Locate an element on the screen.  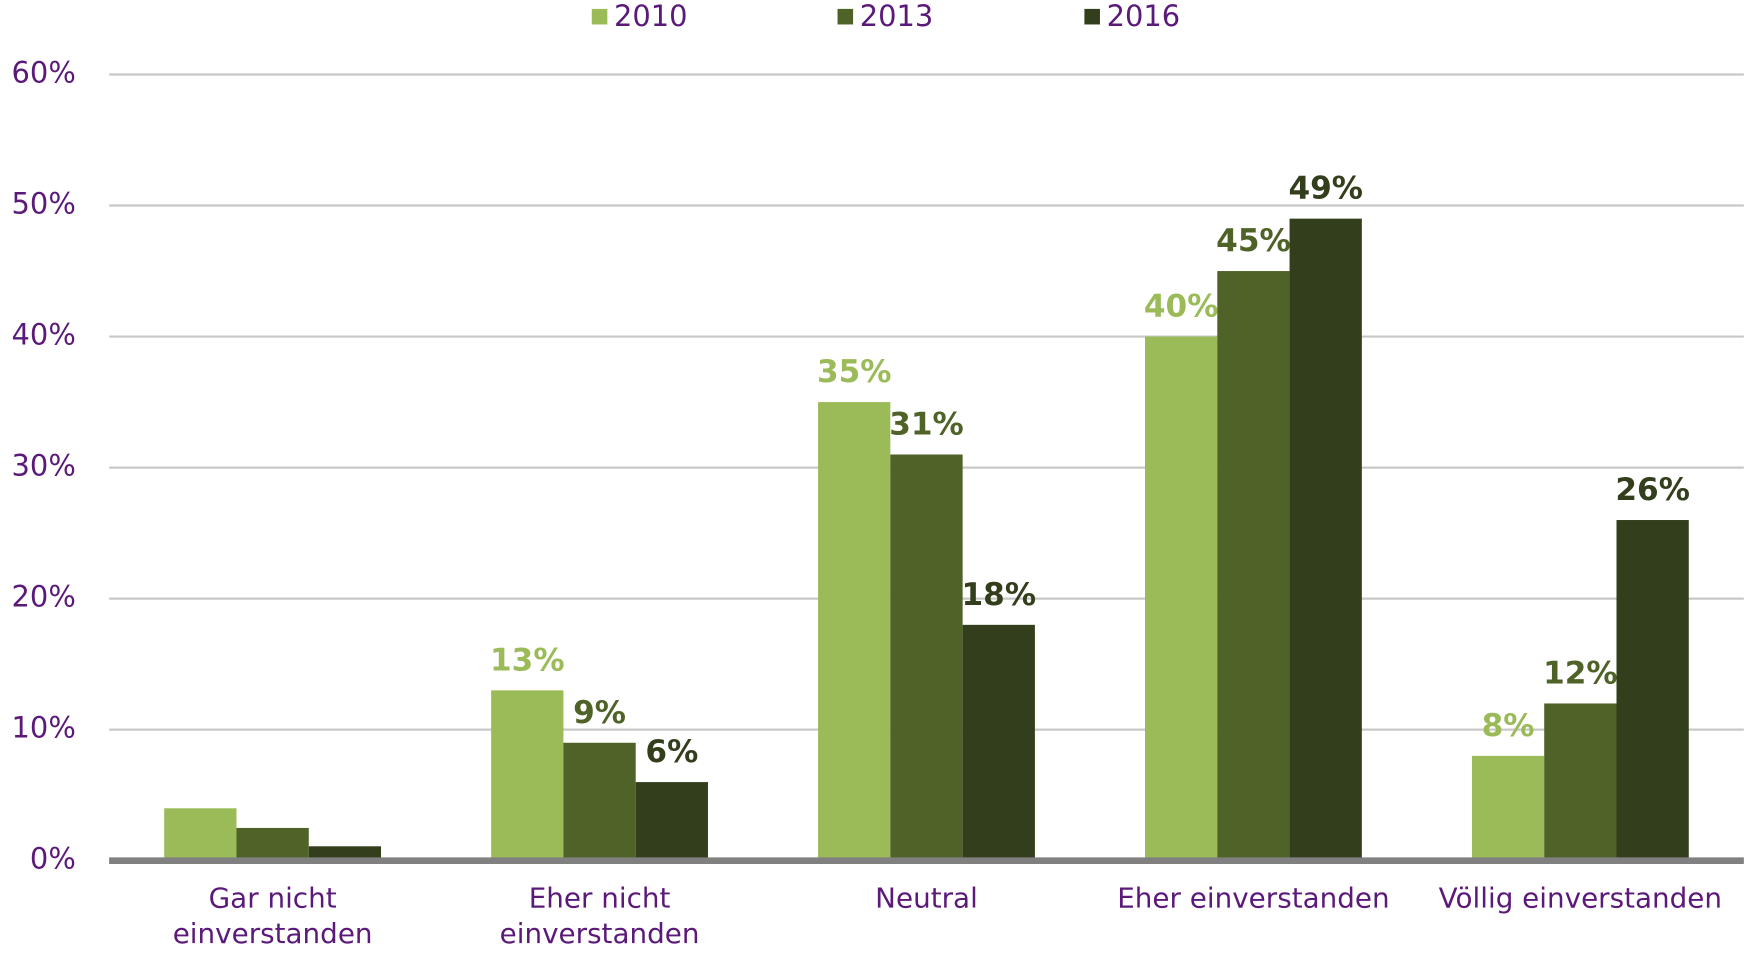
data-label: 12% is located at coordinates (1580, 674).